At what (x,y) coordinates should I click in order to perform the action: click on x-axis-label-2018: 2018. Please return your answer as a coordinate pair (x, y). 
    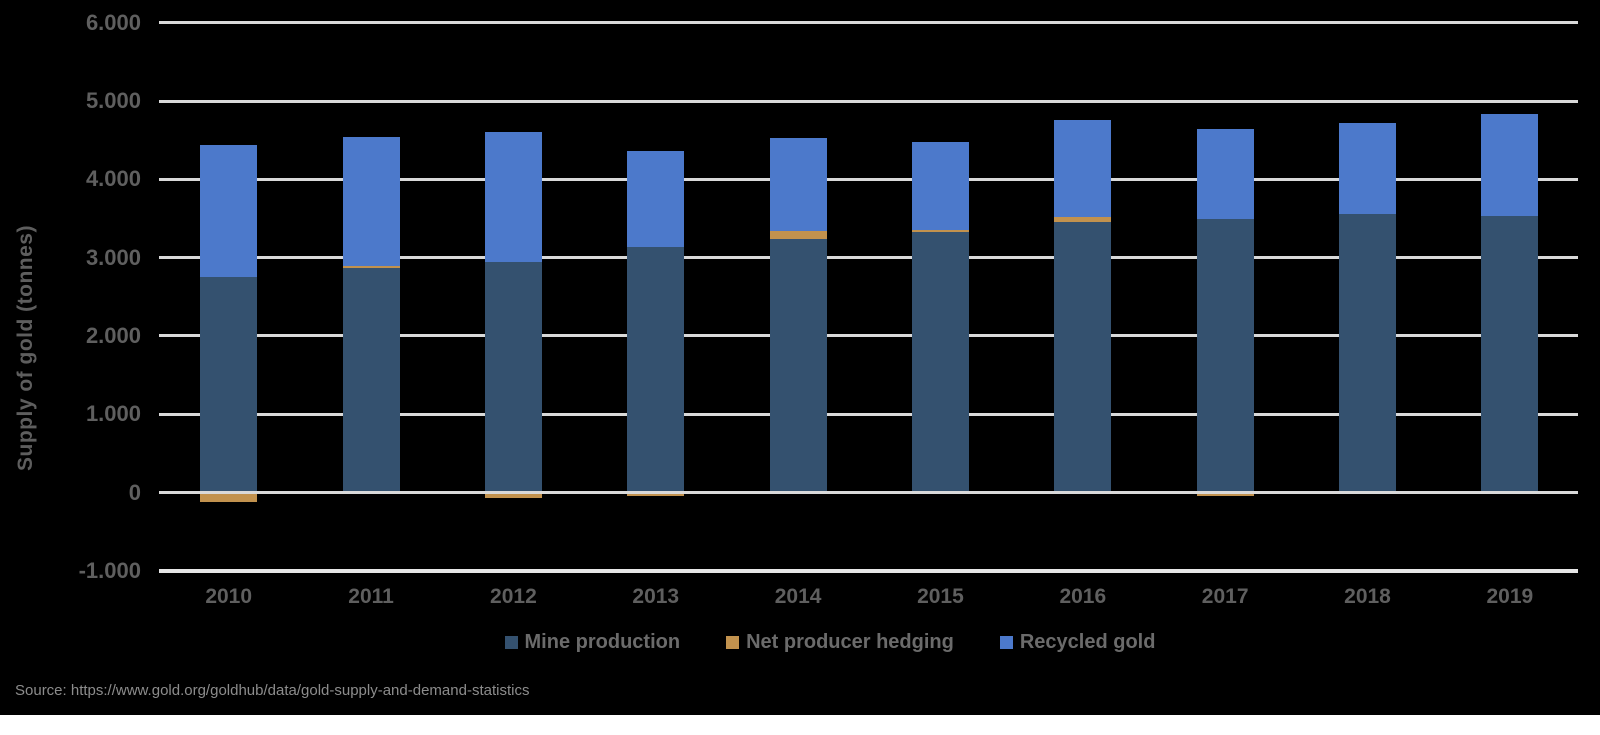
    Looking at the image, I should click on (1367, 596).